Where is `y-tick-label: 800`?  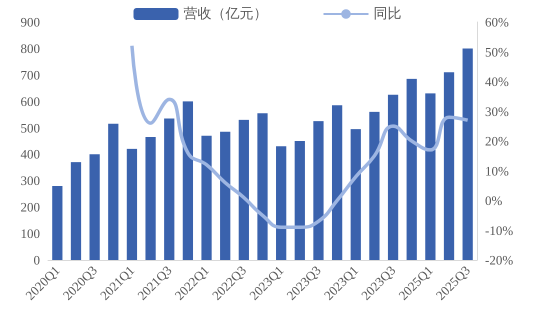
y-tick-label: 800 is located at coordinates (30, 48).